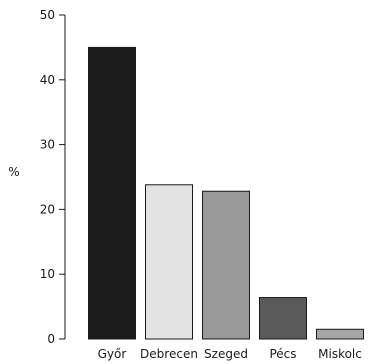 This screenshot has height=364, width=382. What do you see at coordinates (283, 318) in the screenshot?
I see `bar-pécs` at bounding box center [283, 318].